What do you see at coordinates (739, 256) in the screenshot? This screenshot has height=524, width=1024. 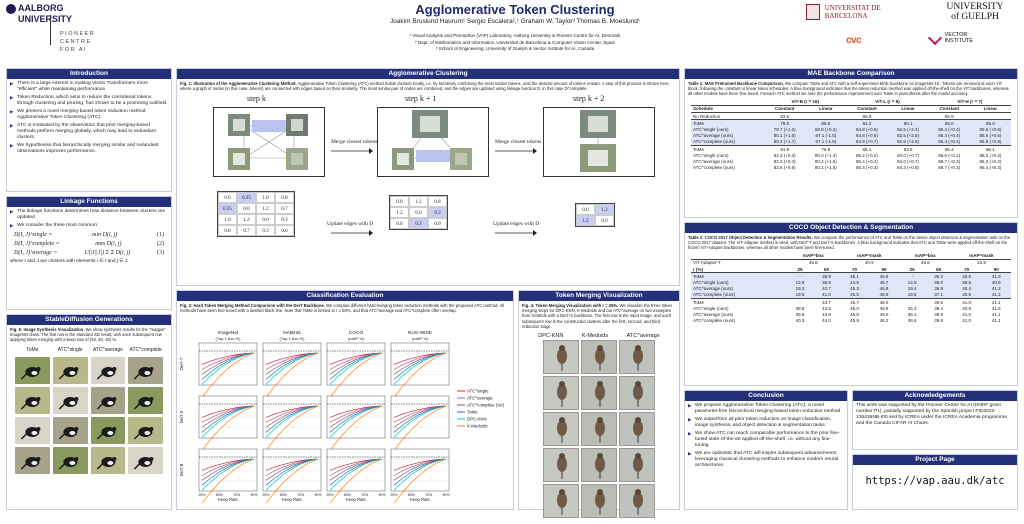 I see `coco-th-blank` at bounding box center [739, 256].